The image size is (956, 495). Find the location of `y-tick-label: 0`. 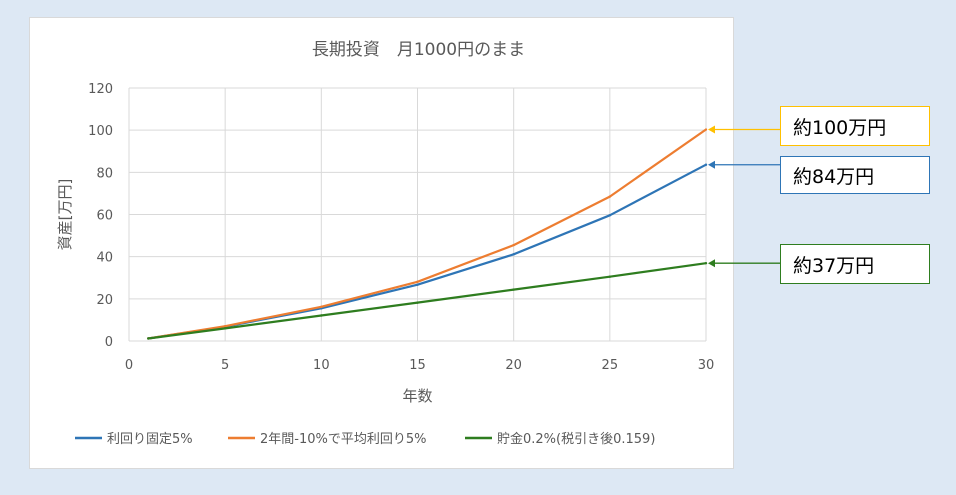

y-tick-label: 0 is located at coordinates (109, 342).